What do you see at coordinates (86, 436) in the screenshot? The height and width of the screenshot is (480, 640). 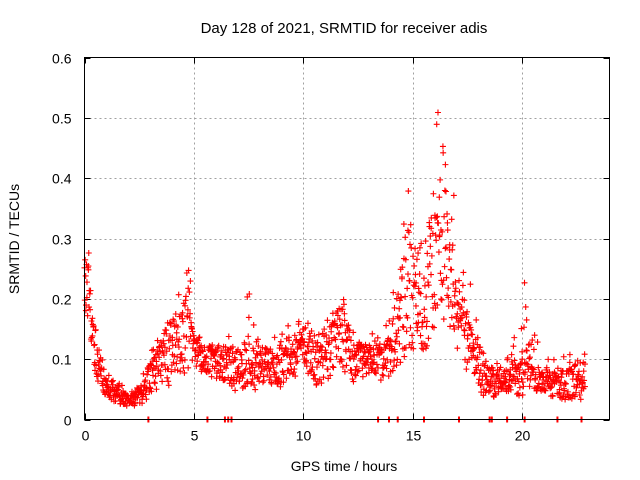 I see `x-tick-label: 0` at bounding box center [86, 436].